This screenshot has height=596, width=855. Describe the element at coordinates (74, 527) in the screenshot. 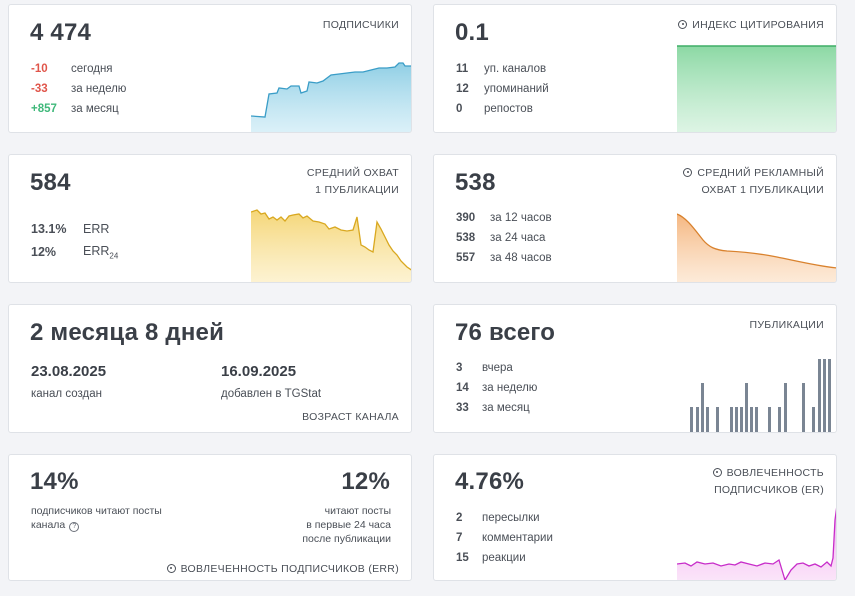

I see `help-icon: ?` at that location.